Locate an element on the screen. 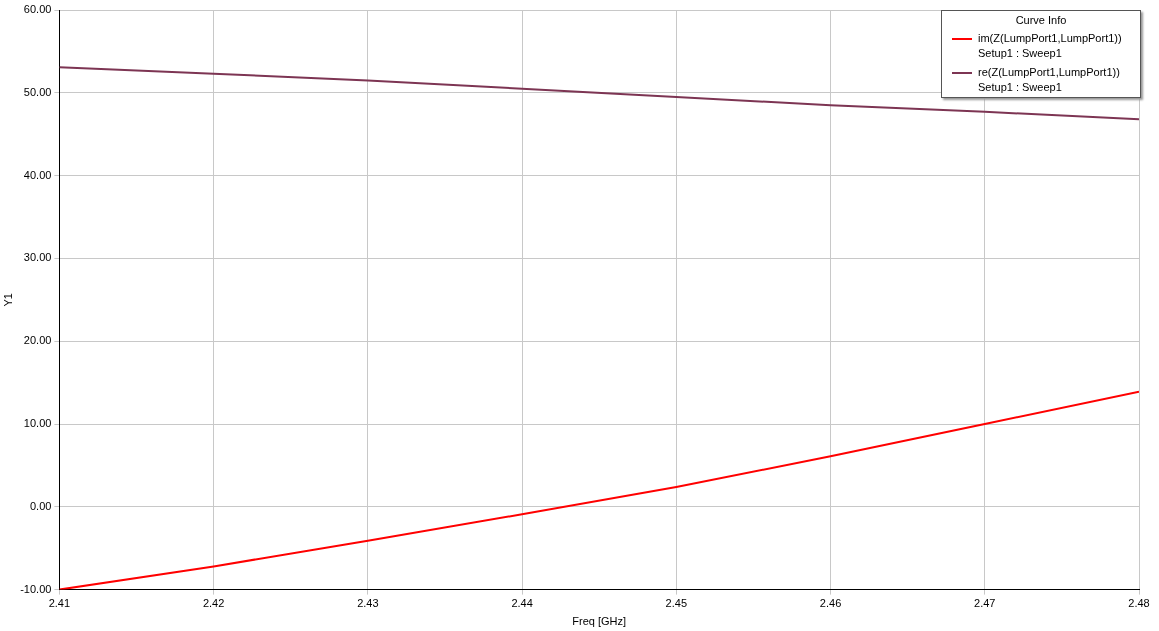 The width and height of the screenshot is (1159, 631). x-tick-label: 2.43 is located at coordinates (368, 603).